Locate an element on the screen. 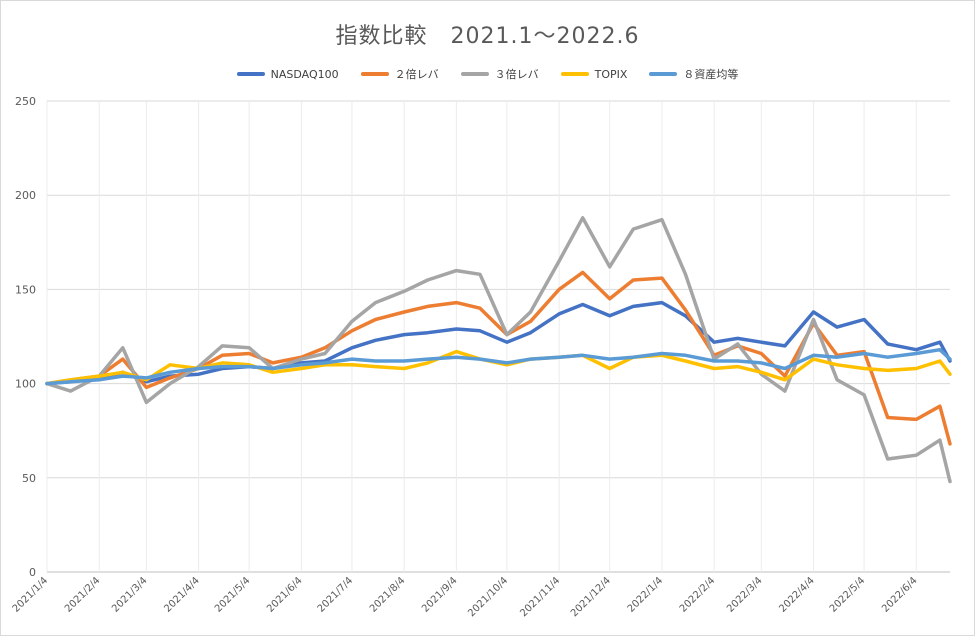 The image size is (975, 636). legend-item: ３倍レバ is located at coordinates (499, 74).